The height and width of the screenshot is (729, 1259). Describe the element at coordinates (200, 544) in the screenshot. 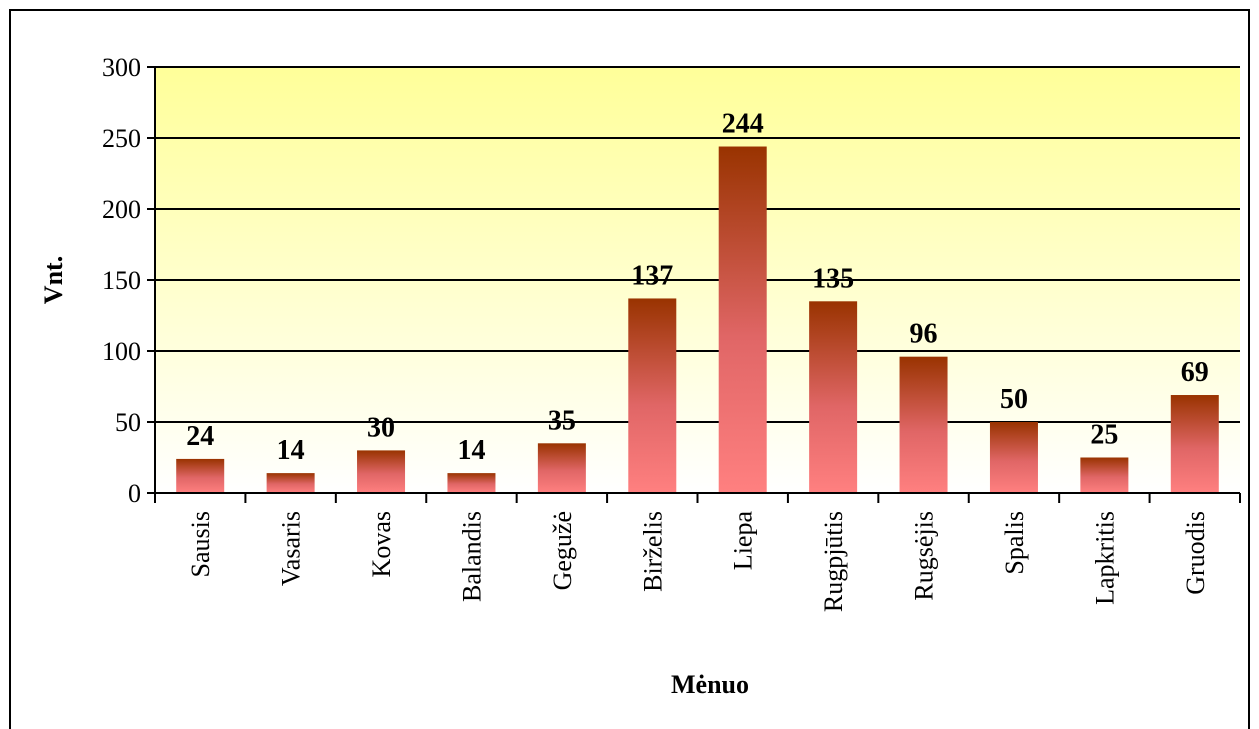

I see `x-tick-label: Sausis` at that location.